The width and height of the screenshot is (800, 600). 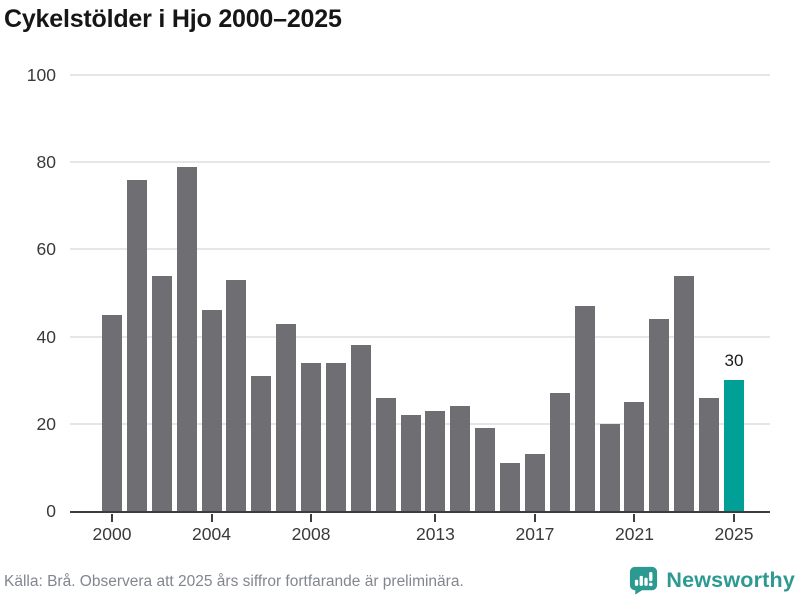 I want to click on y-axis-tick-label: 20, so click(x=46, y=423).